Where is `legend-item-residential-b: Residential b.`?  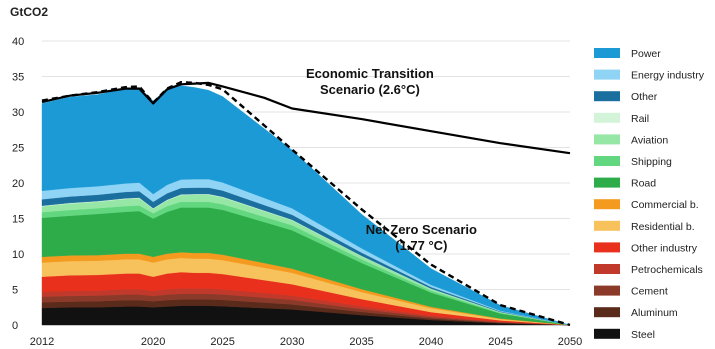
legend-item-residential-b: Residential b. is located at coordinates (644, 226).